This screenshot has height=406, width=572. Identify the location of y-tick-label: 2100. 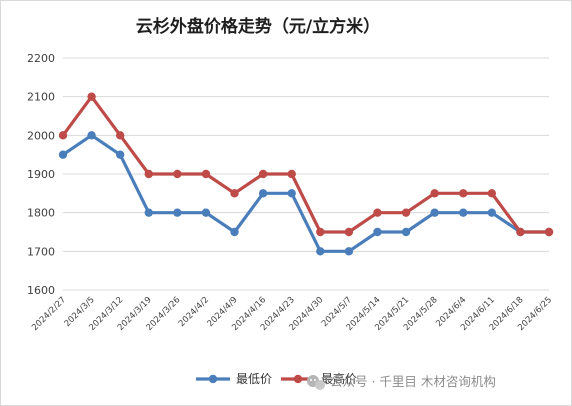
(41, 97).